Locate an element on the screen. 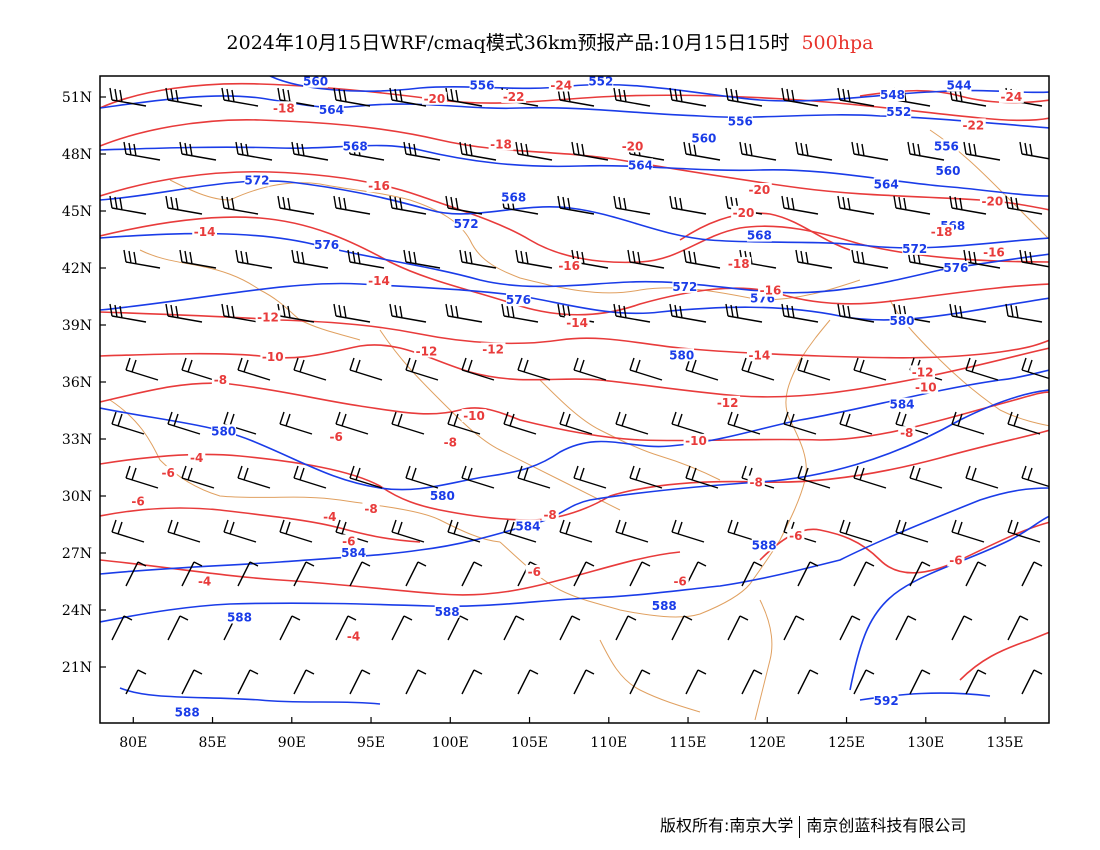 This screenshot has width=1100, height=850. height-contour-label: 560 is located at coordinates (315, 82).